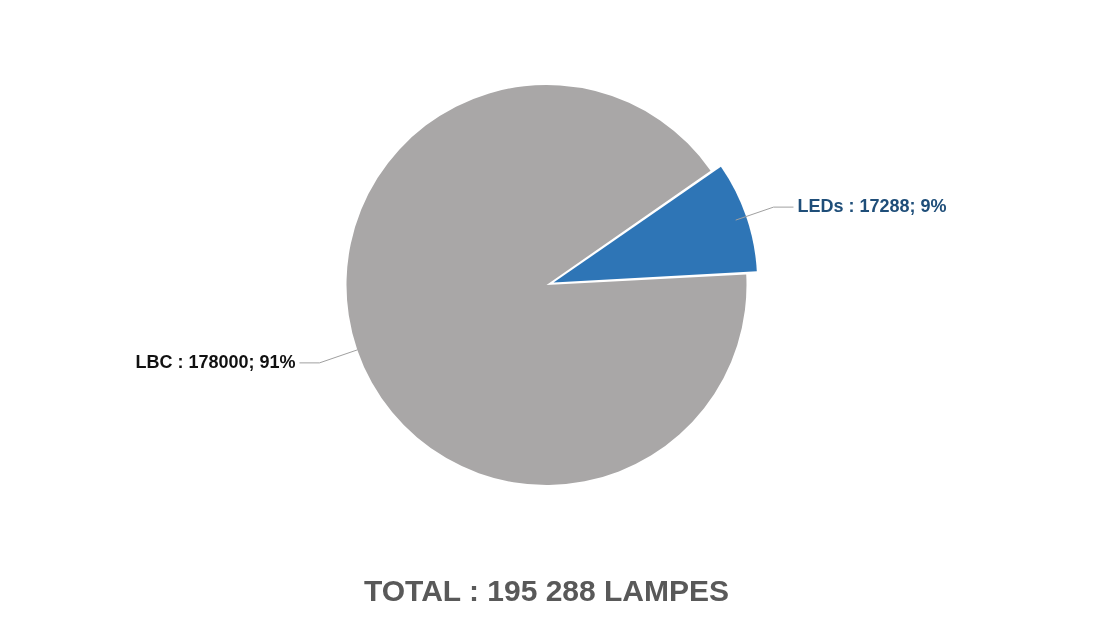  I want to click on slice-label: LBC : 178000; 91%, so click(215, 361).